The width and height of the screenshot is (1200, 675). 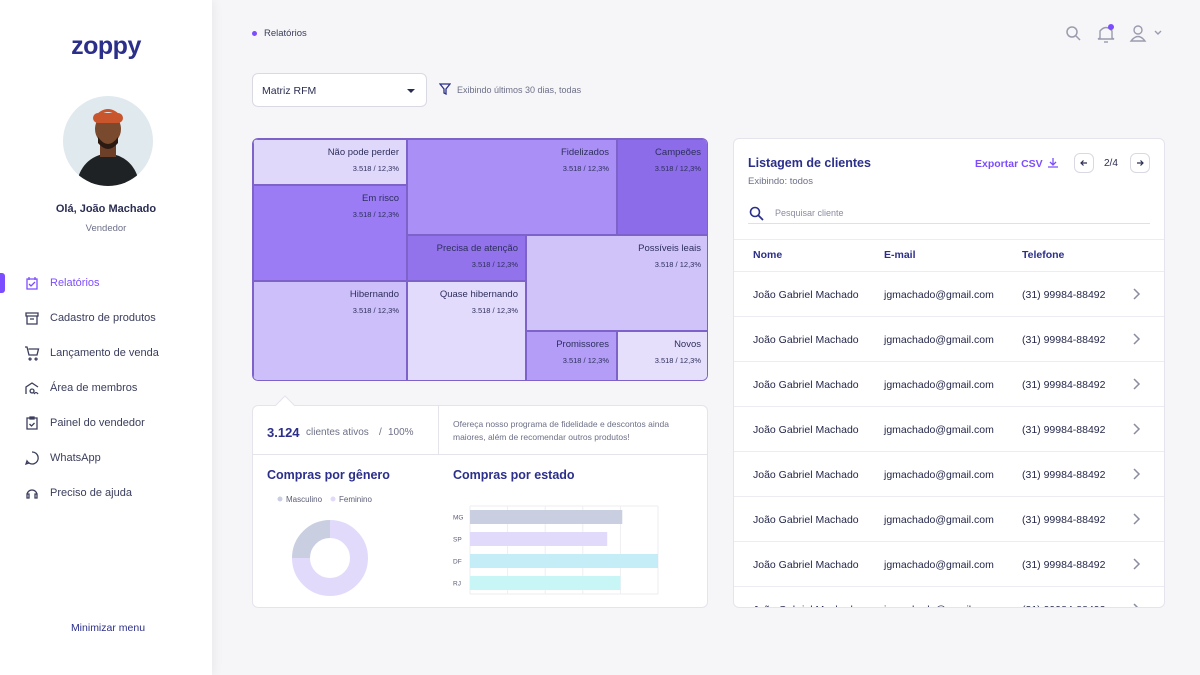 I want to click on rfm-segment: Promissores 3.518 / 12,3%, so click(x=571, y=355).